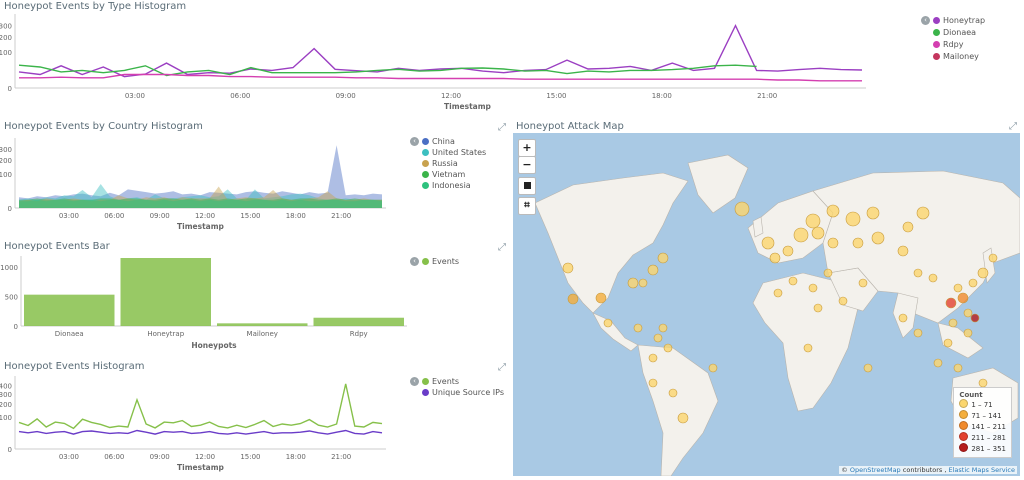 This screenshot has height=480, width=1024. I want to click on map-legend-row: 211 – 281, so click(982, 437).